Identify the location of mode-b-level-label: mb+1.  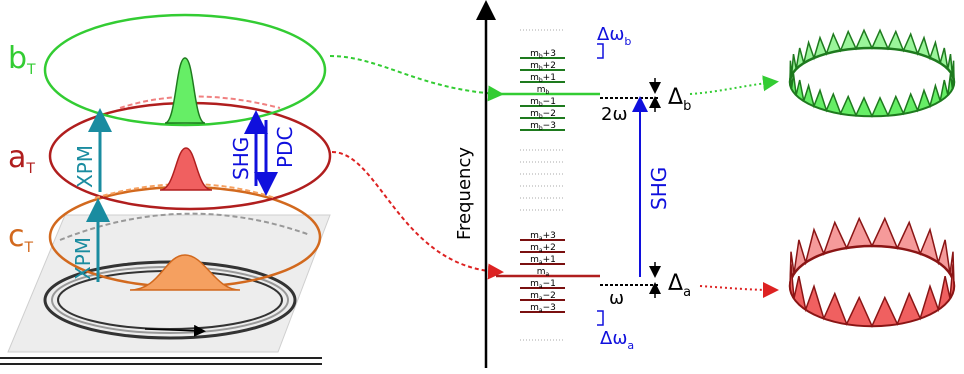
(543, 78).